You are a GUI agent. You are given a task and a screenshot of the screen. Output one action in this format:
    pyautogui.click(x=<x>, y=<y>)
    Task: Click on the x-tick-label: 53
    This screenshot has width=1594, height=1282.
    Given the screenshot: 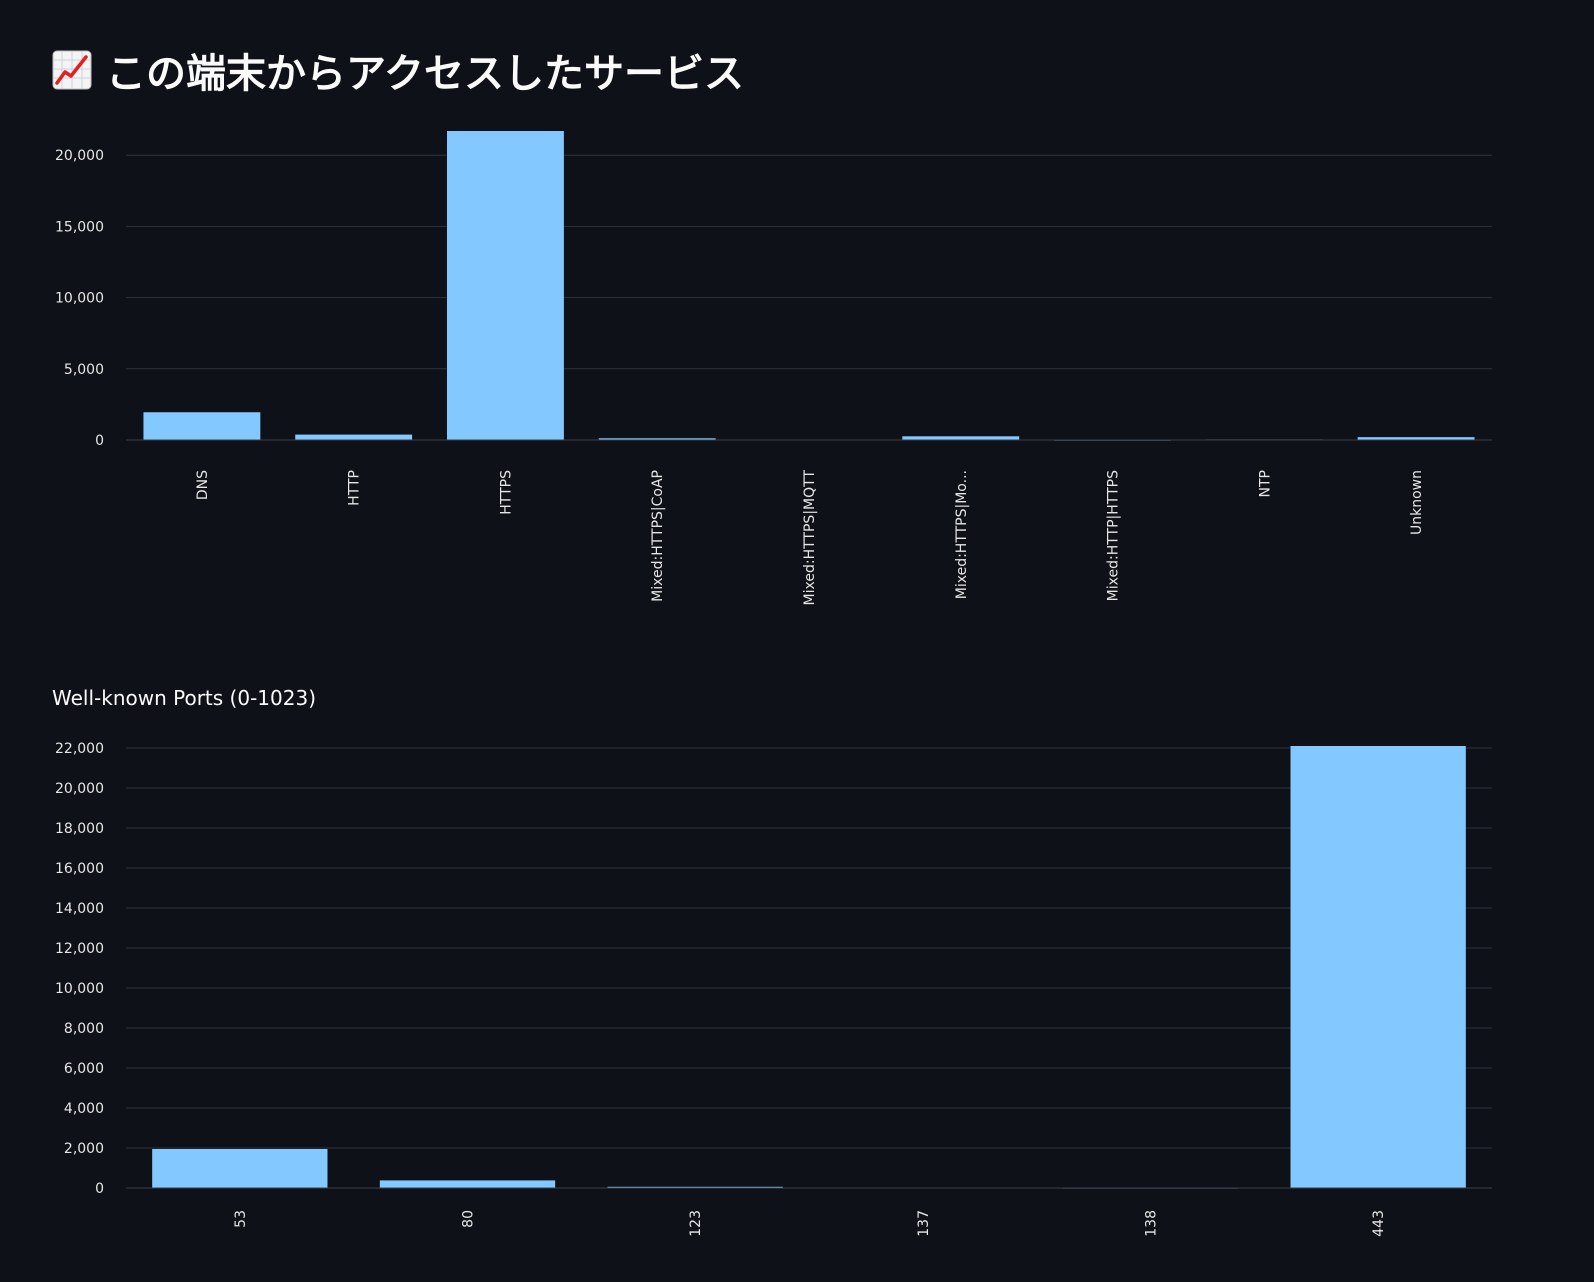 What is the action you would take?
    pyautogui.click(x=241, y=1219)
    